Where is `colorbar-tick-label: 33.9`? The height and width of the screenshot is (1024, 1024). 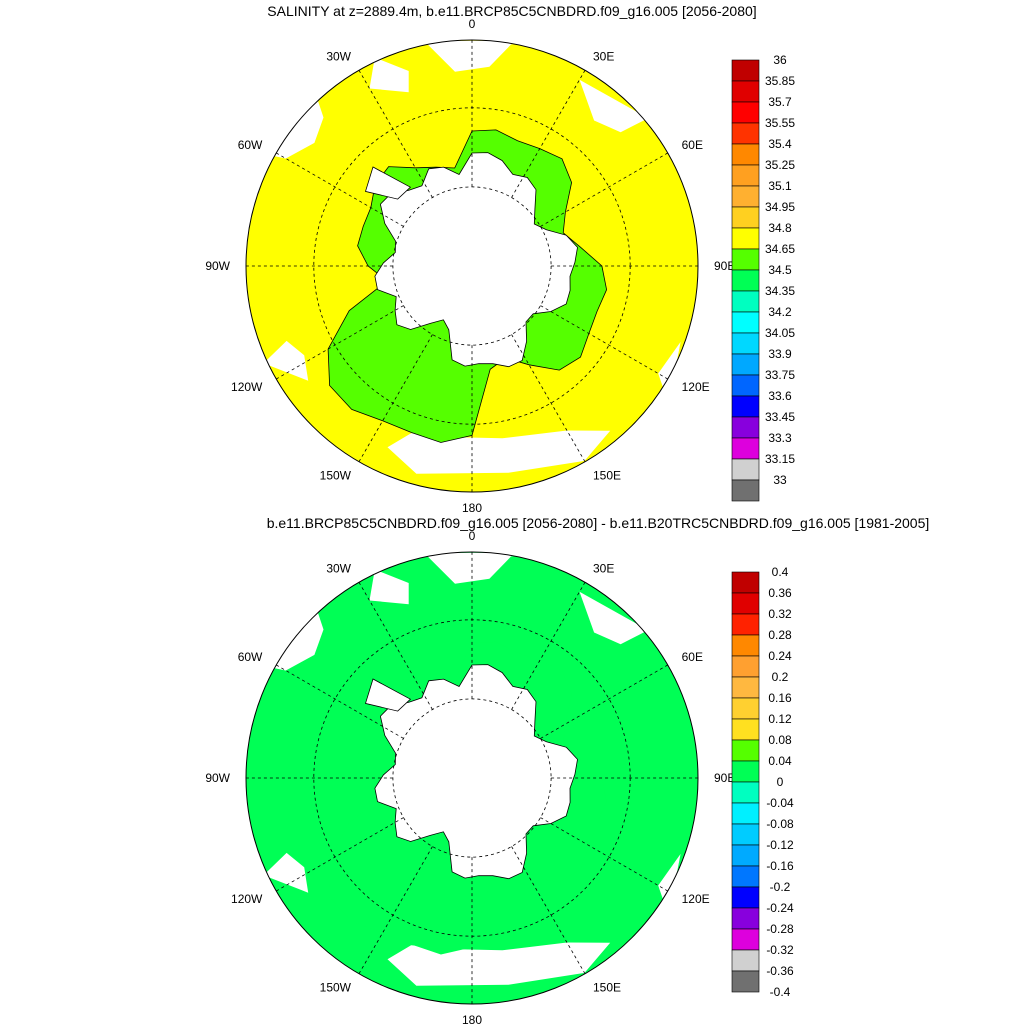 colorbar-tick-label: 33.9 is located at coordinates (780, 354).